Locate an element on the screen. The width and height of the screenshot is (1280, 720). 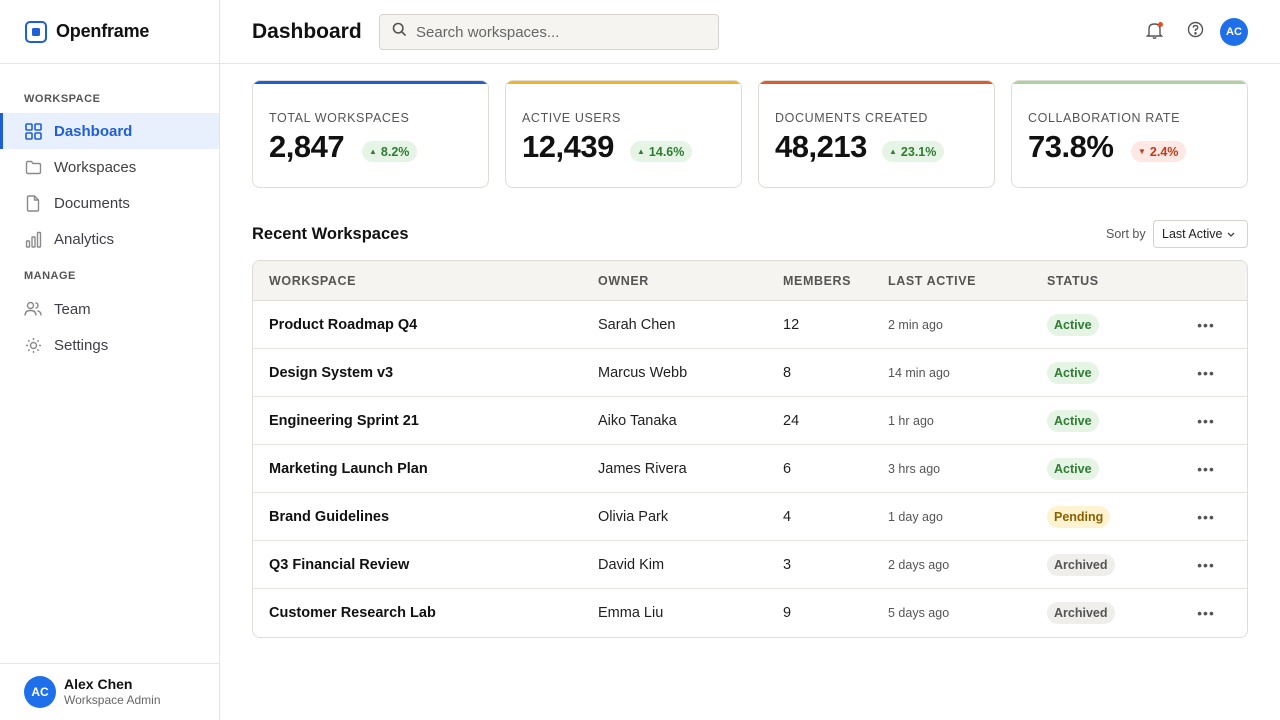
sidebar-item-label: Dashboard is located at coordinates (93, 131).